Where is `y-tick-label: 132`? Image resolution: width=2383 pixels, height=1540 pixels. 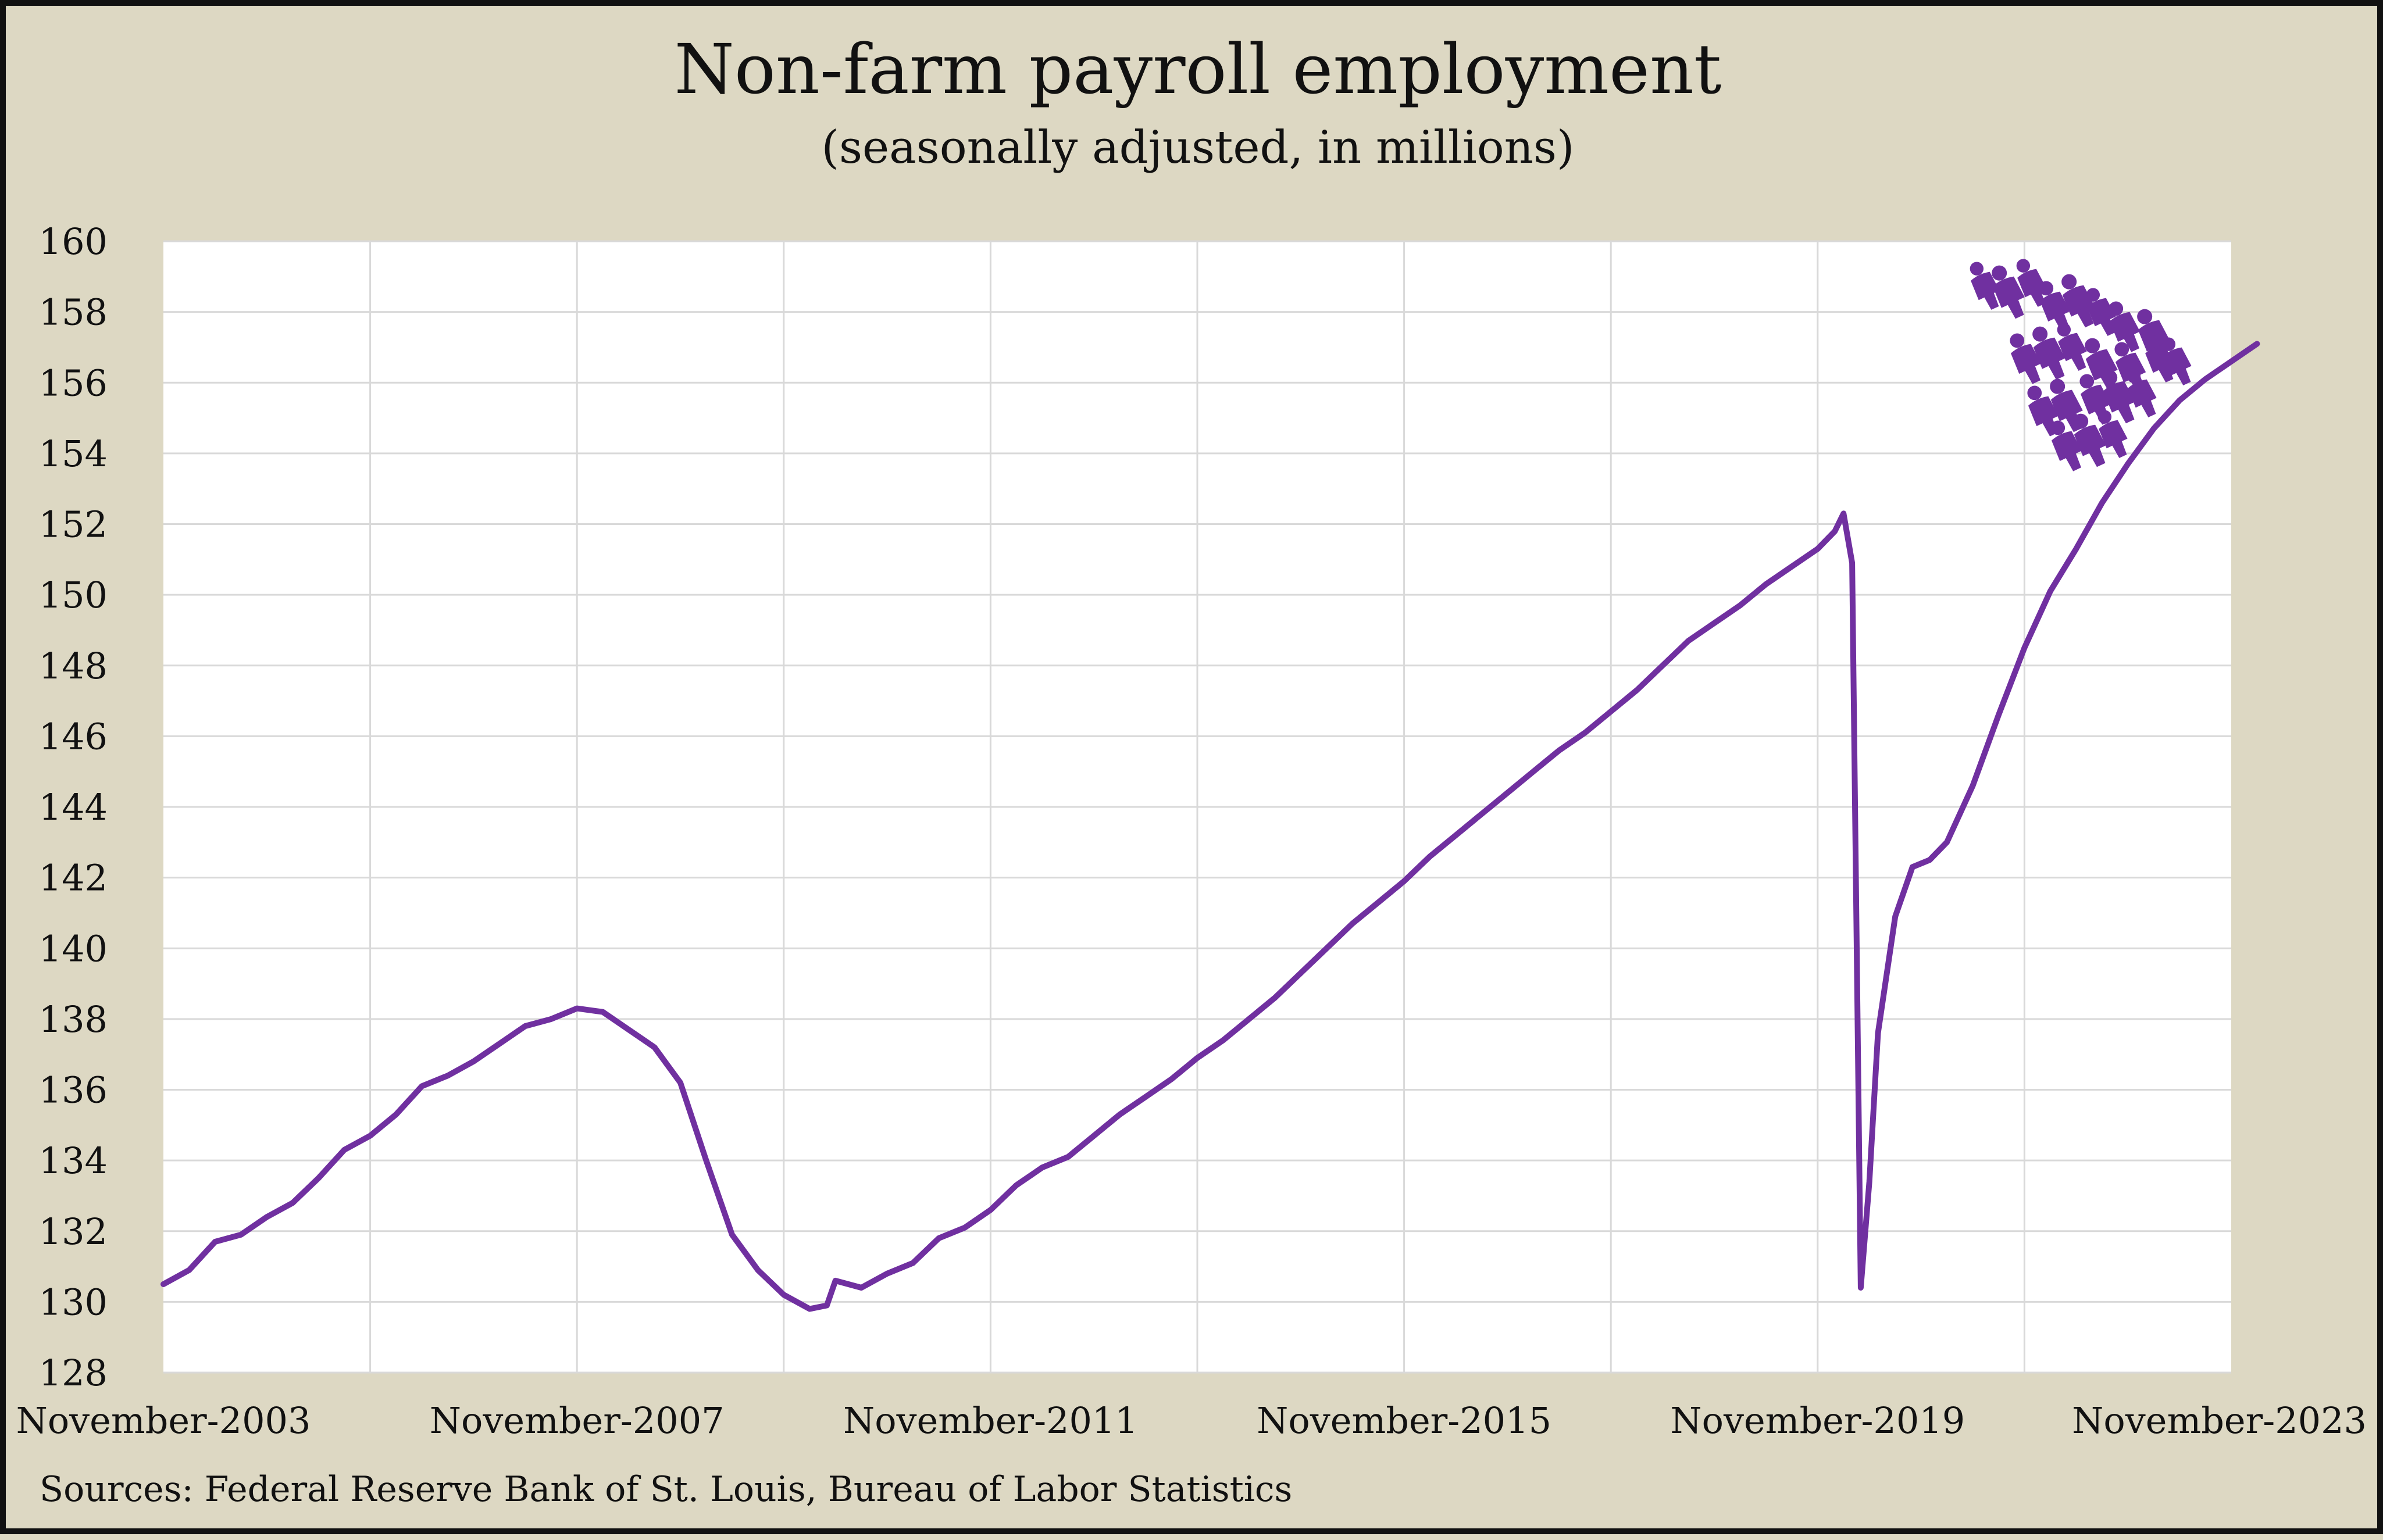
y-tick-label: 132 is located at coordinates (73, 1232).